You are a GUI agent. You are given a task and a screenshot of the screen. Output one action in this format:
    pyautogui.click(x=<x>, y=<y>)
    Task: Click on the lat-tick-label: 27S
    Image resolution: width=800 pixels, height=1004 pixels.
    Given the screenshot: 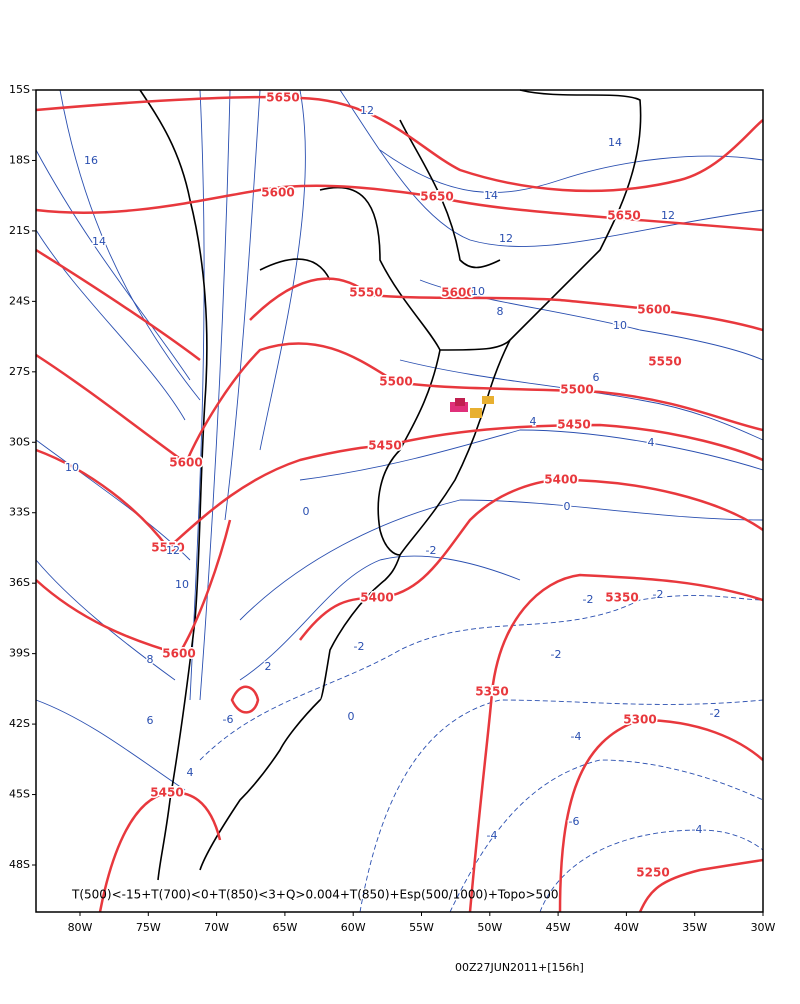 What is the action you would take?
    pyautogui.click(x=19, y=371)
    